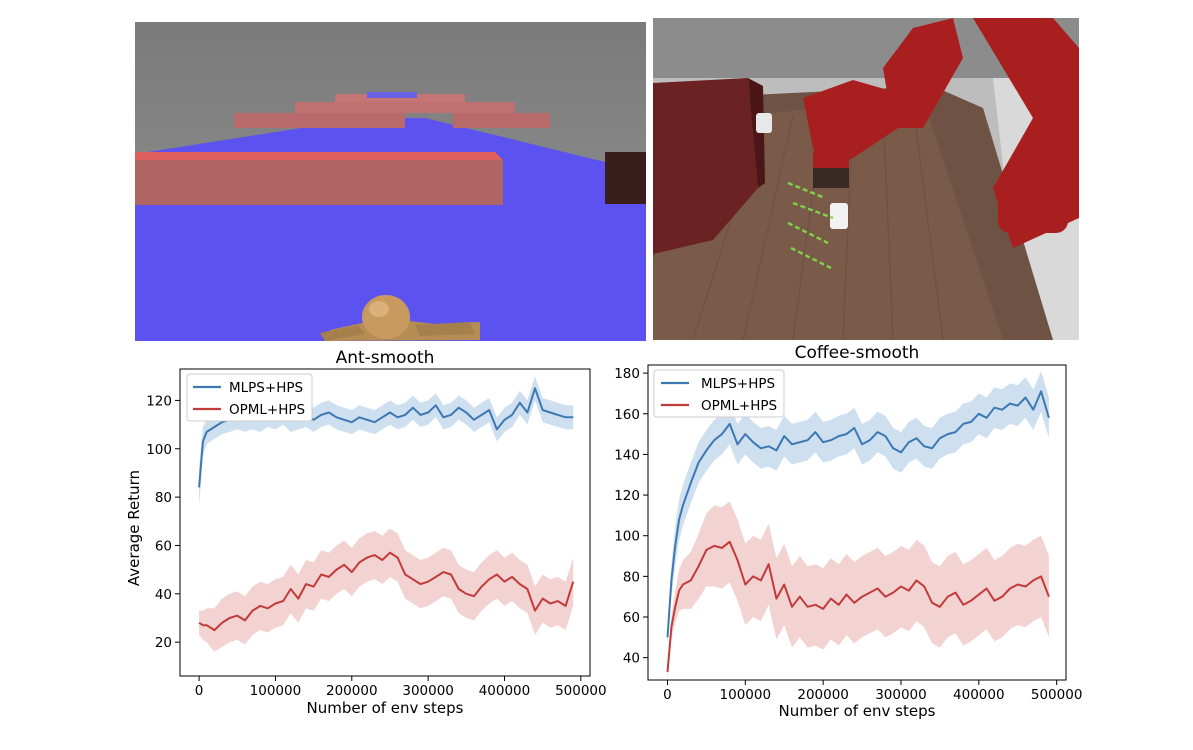  Describe the element at coordinates (839, 216) in the screenshot. I see `mug` at that location.